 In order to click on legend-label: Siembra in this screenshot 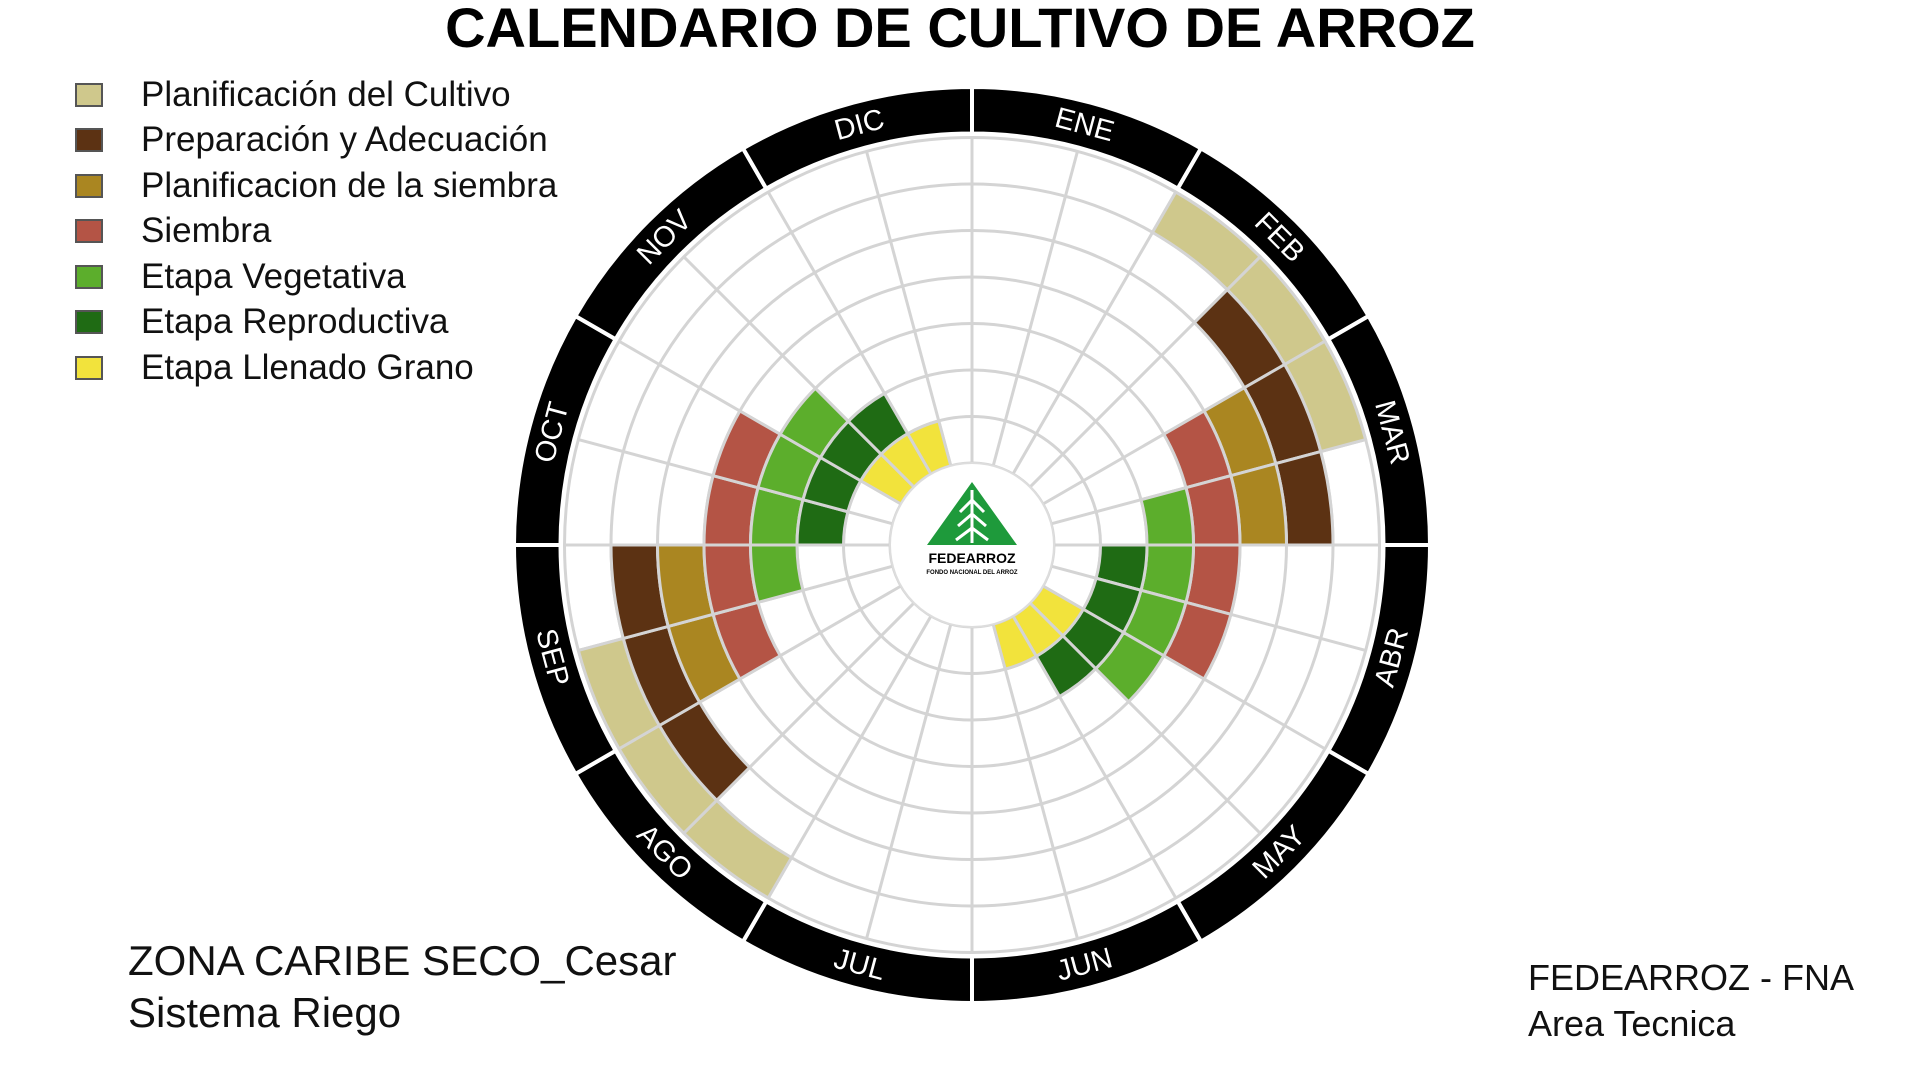, I will do `click(206, 231)`.